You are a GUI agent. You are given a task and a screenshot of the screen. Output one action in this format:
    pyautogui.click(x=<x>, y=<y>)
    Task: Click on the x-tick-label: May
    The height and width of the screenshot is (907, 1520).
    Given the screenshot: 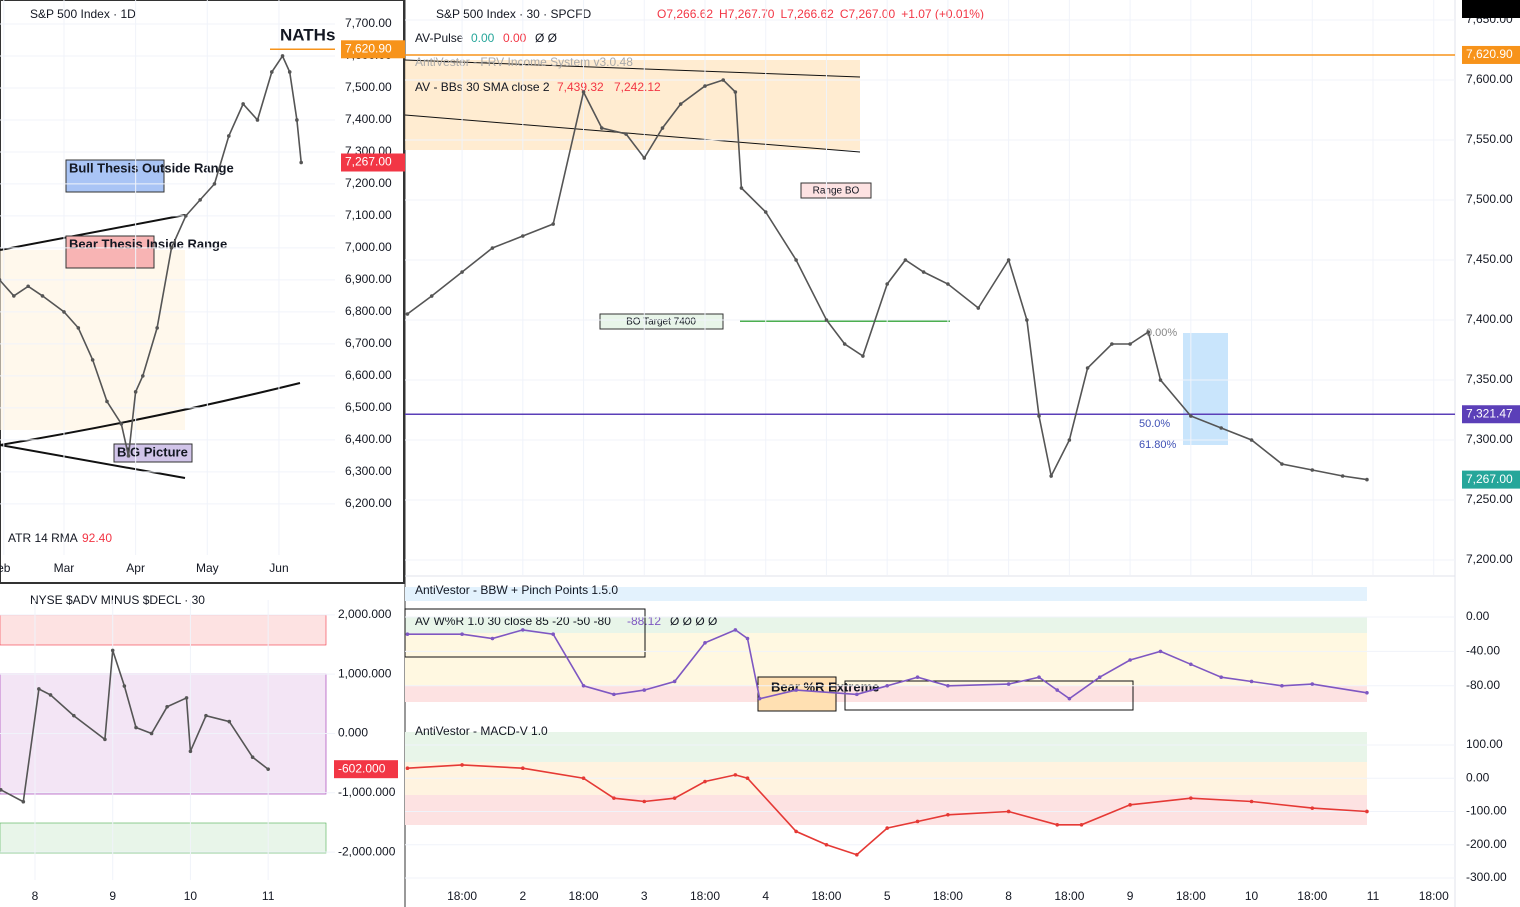 What is the action you would take?
    pyautogui.click(x=207, y=568)
    